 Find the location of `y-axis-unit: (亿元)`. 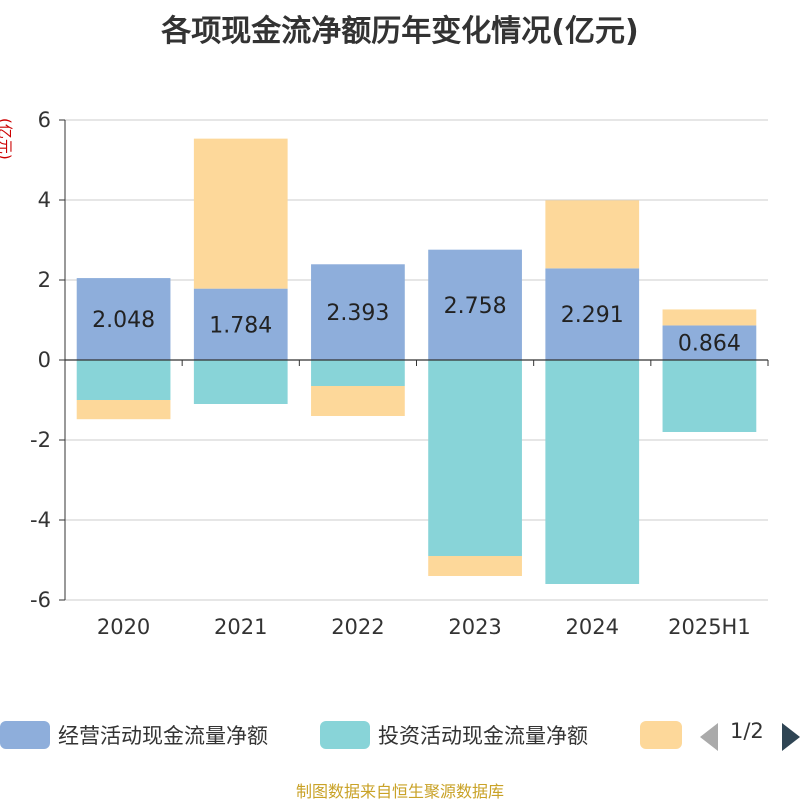

y-axis-unit: (亿元) is located at coordinates (7, 139).